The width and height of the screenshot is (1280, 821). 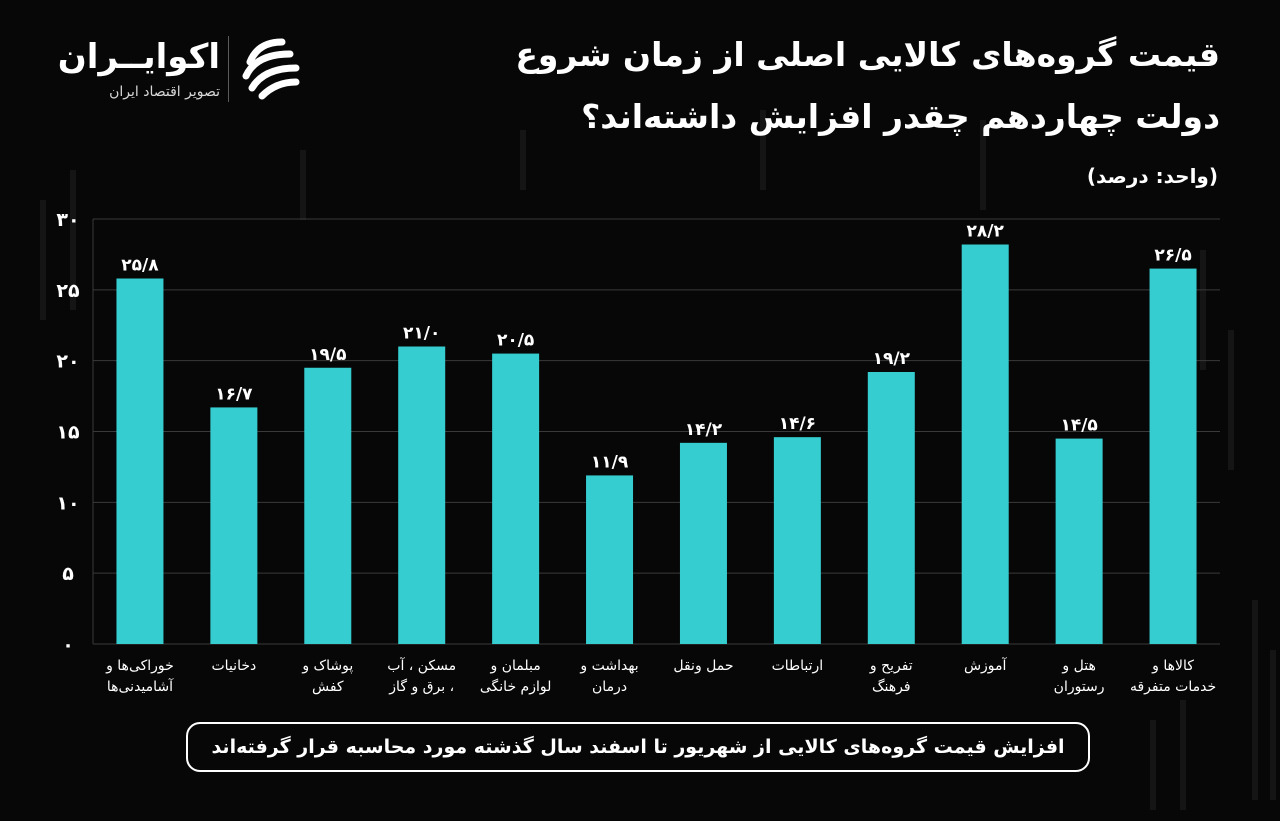 What do you see at coordinates (421, 334) in the screenshot?
I see `data-label: ۲۱/۰` at bounding box center [421, 334].